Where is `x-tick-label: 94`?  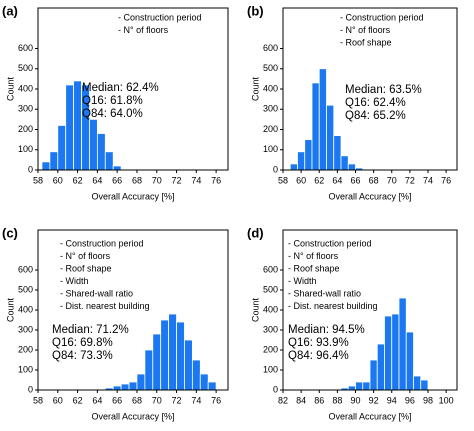
x-tick-label: 94 is located at coordinates (392, 400).